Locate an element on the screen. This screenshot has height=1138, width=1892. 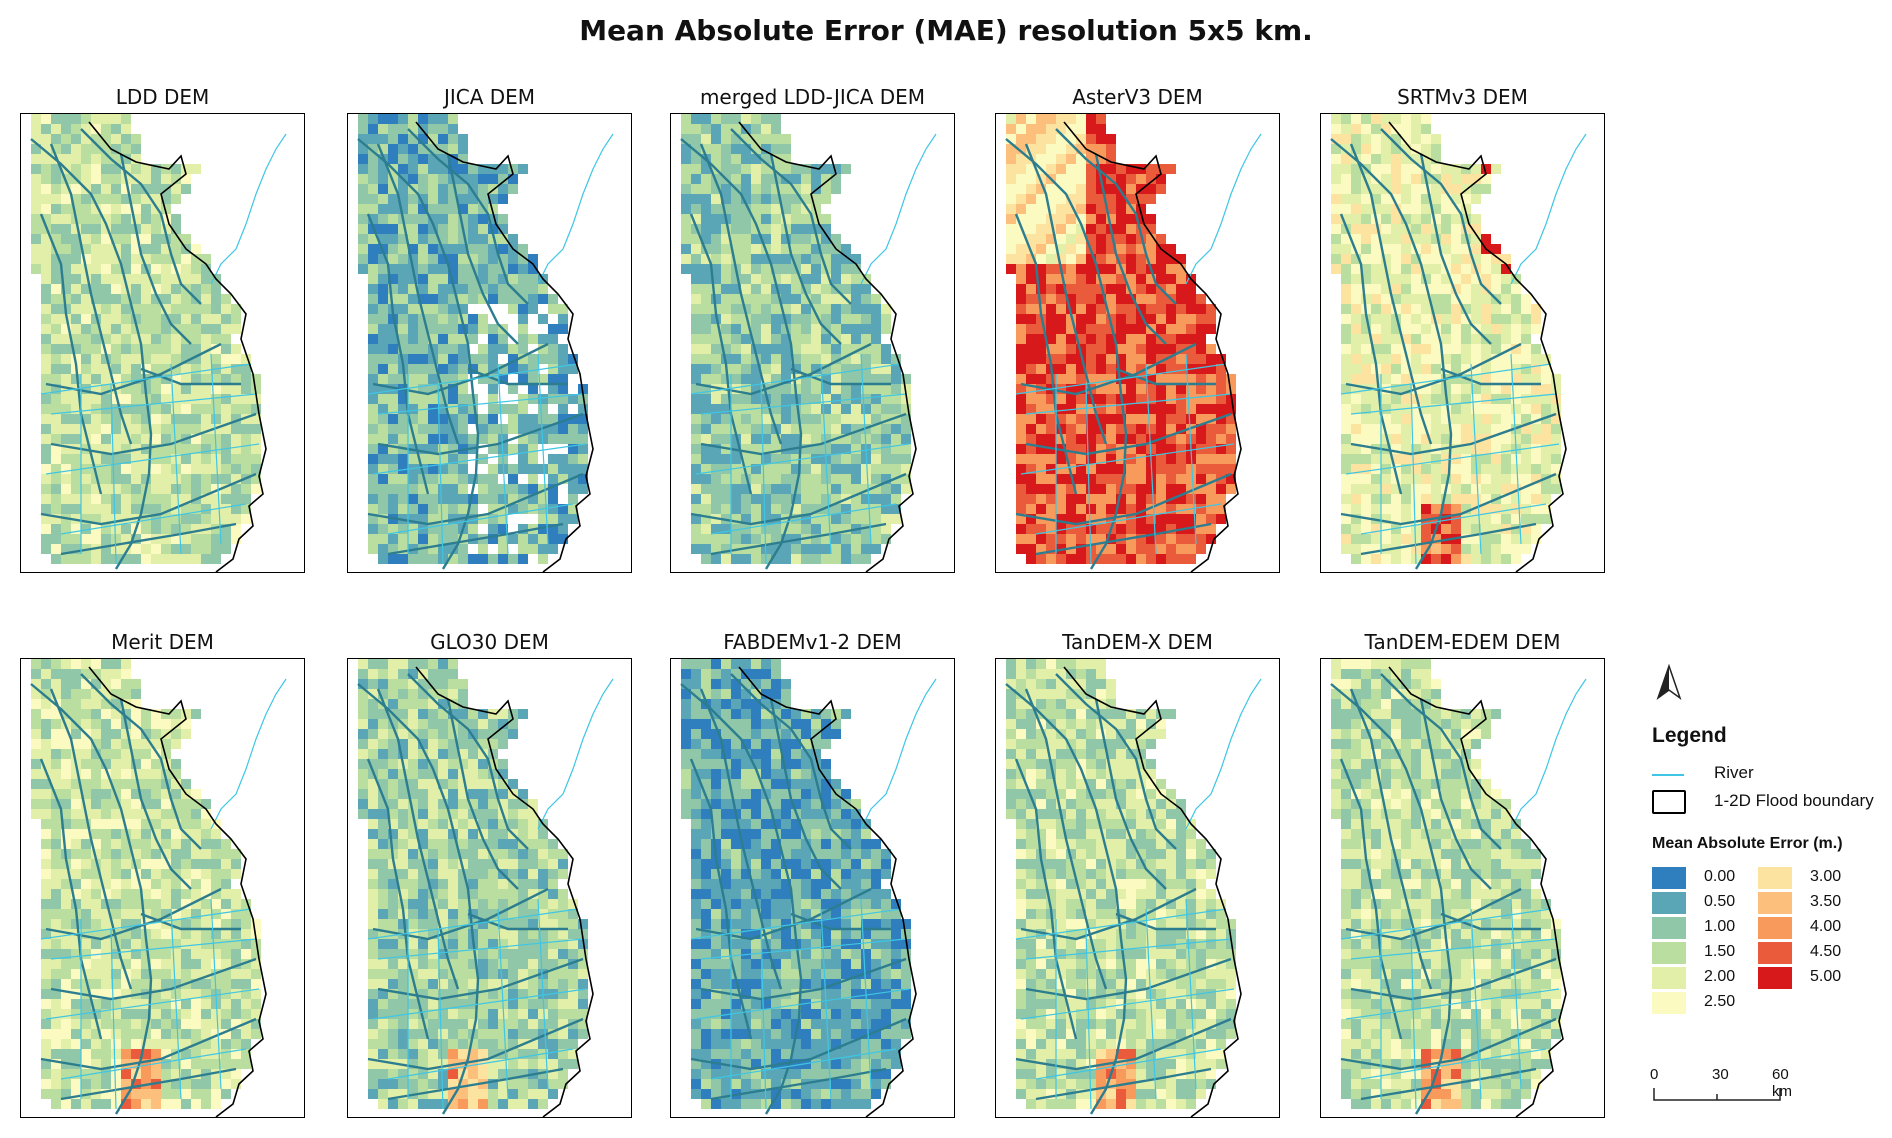
map-panel: JICA DEM is located at coordinates (489, 329).